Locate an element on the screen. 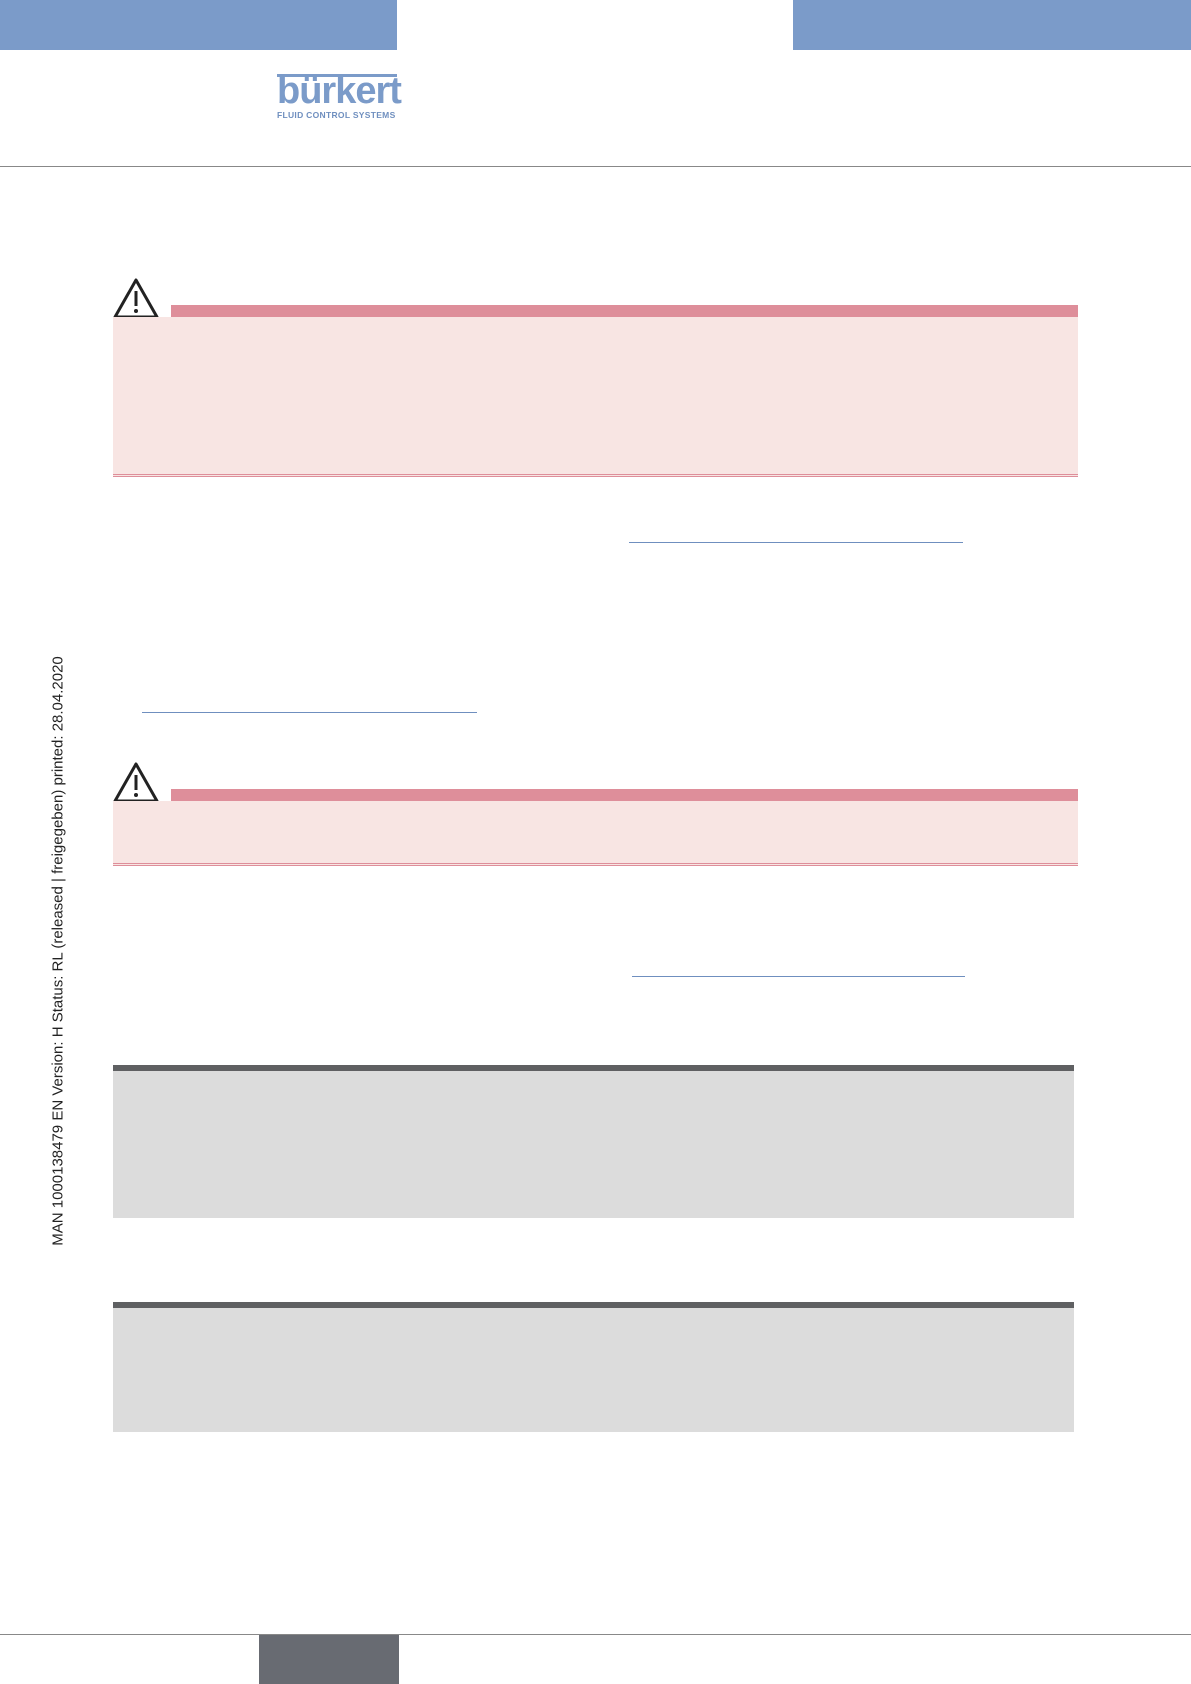  page-tab is located at coordinates (329, 1659).